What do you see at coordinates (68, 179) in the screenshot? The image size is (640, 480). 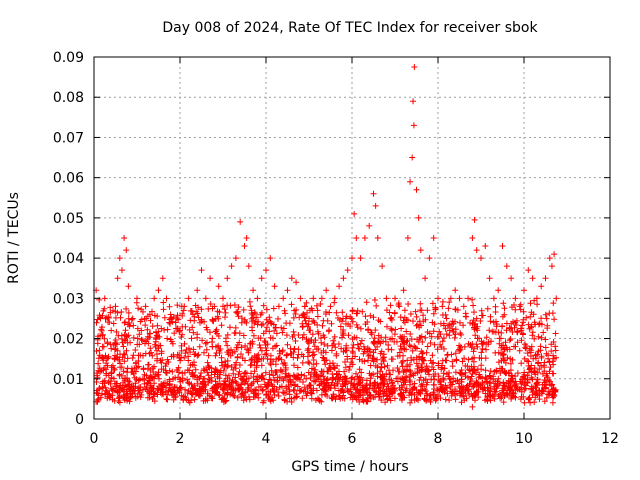 I see `y-tick-label: 0.06` at bounding box center [68, 179].